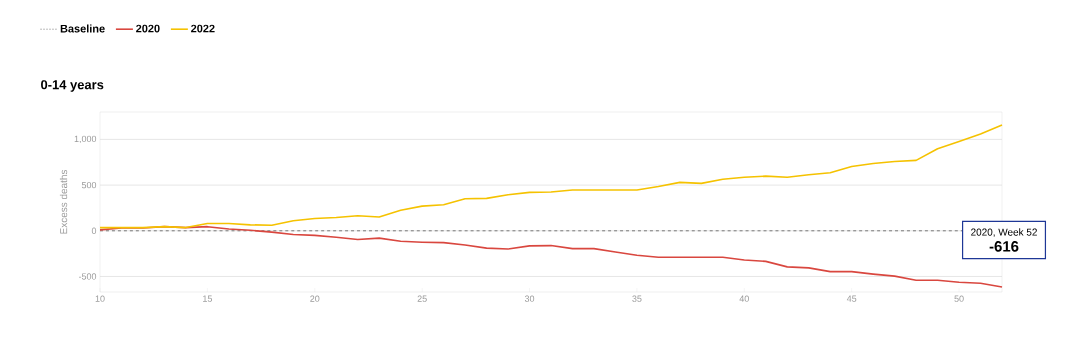  Describe the element at coordinates (63, 201) in the screenshot. I see `y-axis-title: Excess deaths` at that location.